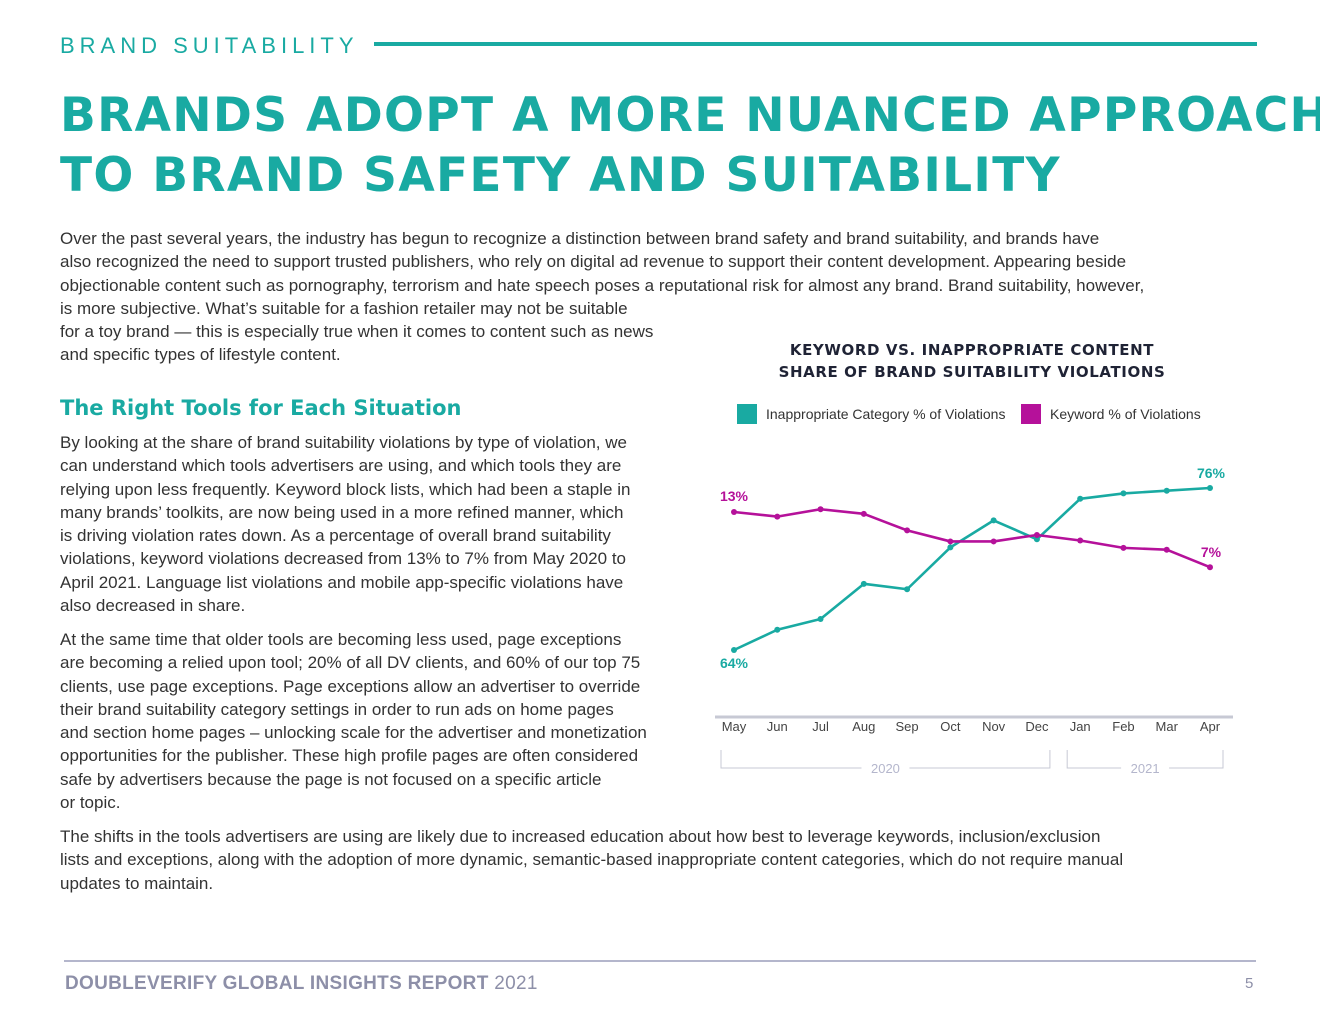 The height and width of the screenshot is (1020, 1320). Describe the element at coordinates (1125, 414) in the screenshot. I see `legend-label-keyword: Keyword % of Violations` at that location.